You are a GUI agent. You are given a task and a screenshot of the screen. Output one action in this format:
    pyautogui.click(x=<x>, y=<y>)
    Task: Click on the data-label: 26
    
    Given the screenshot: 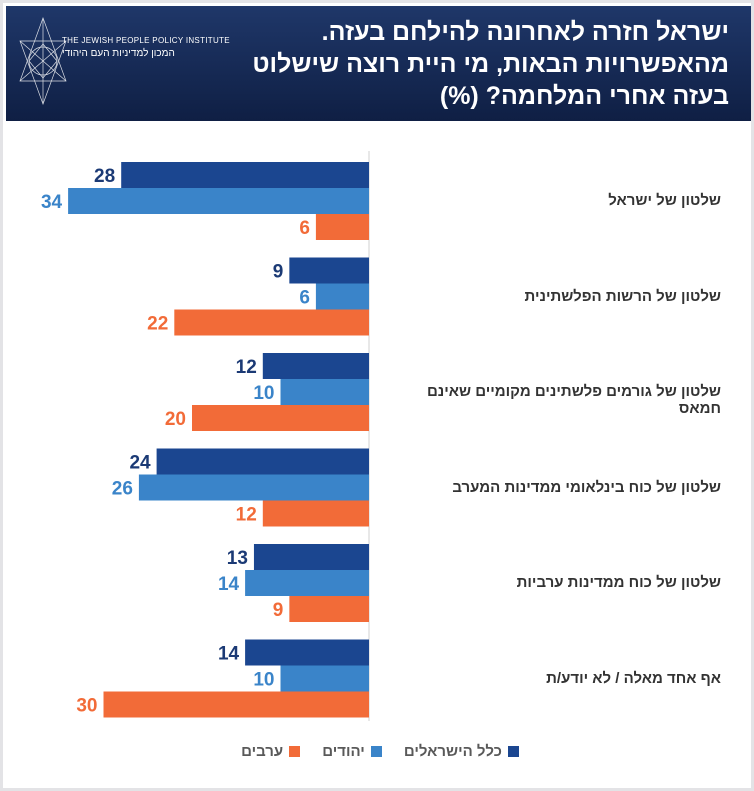 What is the action you would take?
    pyautogui.click(x=122, y=489)
    